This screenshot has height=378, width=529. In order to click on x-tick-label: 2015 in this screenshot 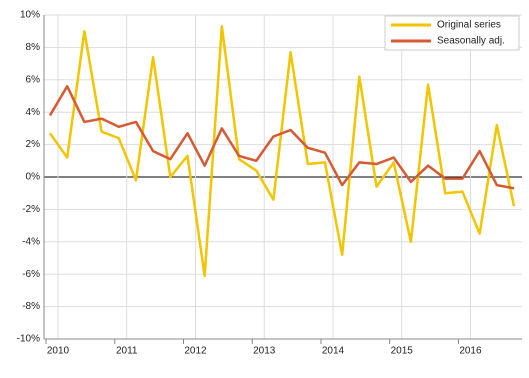, I will do `click(402, 351)`.